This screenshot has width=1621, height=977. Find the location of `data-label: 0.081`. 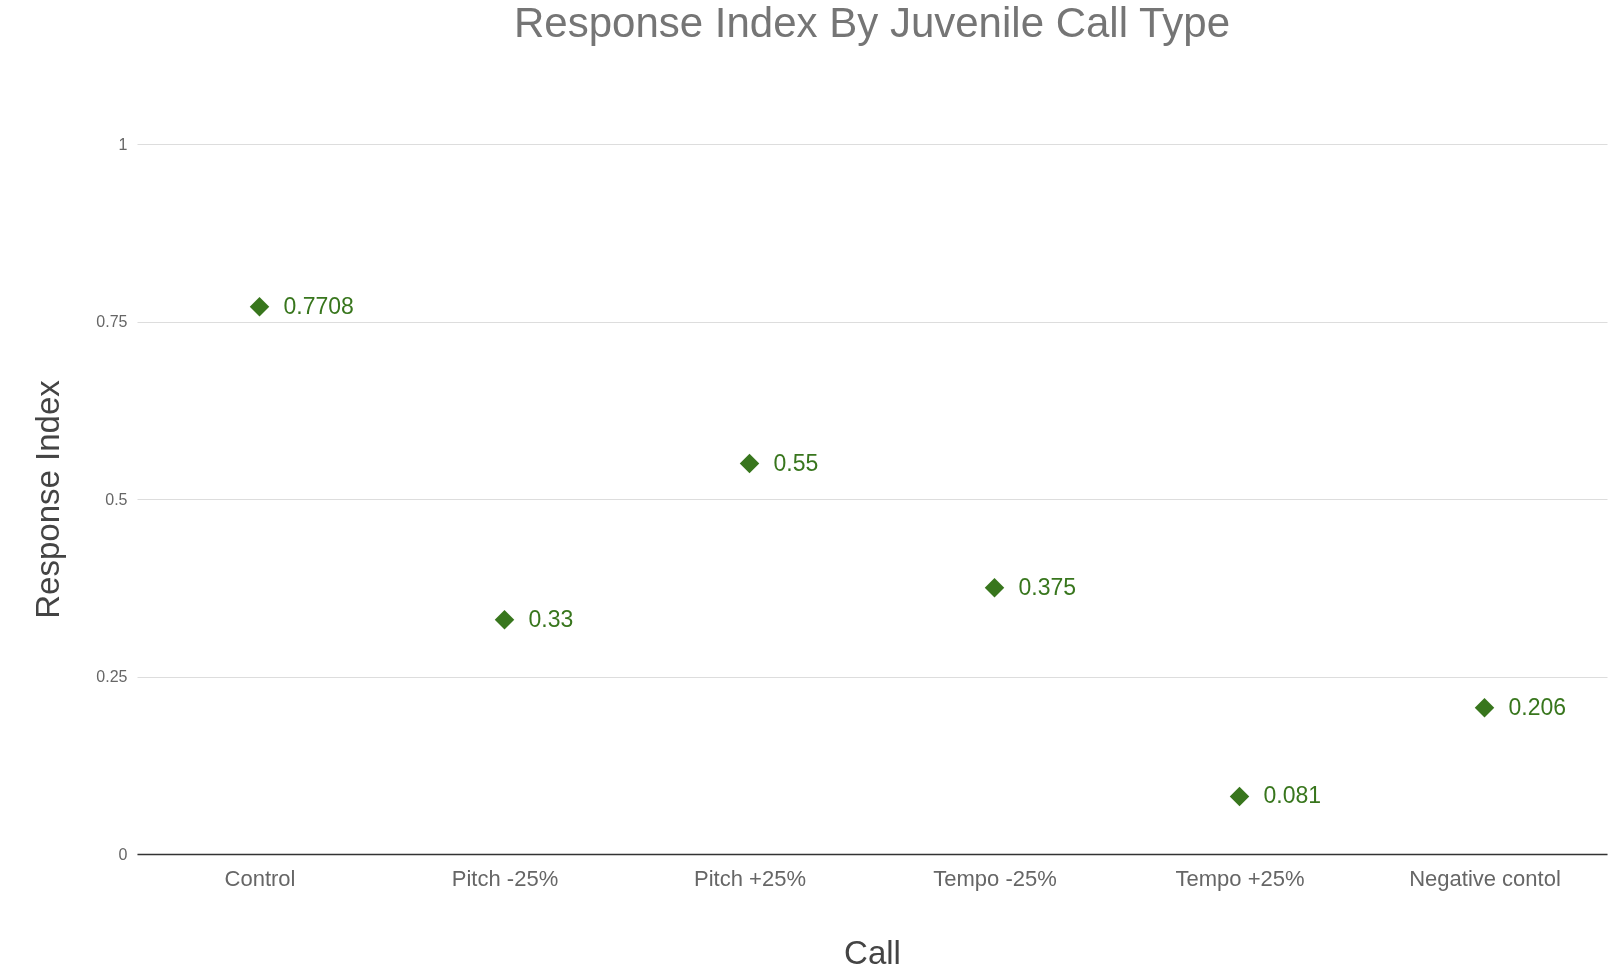

data-label: 0.081 is located at coordinates (1292, 795).